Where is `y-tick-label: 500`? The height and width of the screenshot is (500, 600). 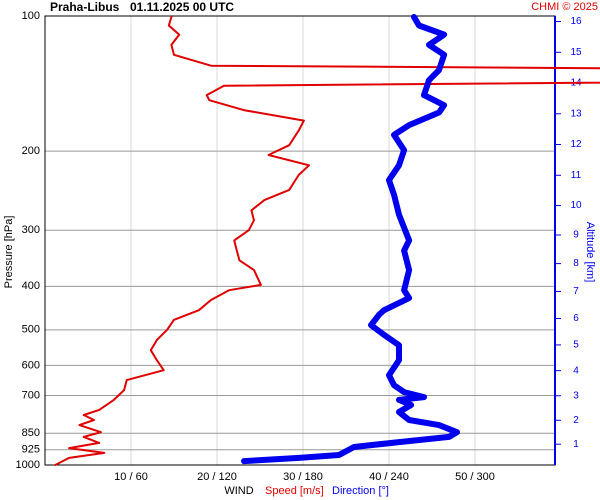 y-tick-label: 500 is located at coordinates (31, 330).